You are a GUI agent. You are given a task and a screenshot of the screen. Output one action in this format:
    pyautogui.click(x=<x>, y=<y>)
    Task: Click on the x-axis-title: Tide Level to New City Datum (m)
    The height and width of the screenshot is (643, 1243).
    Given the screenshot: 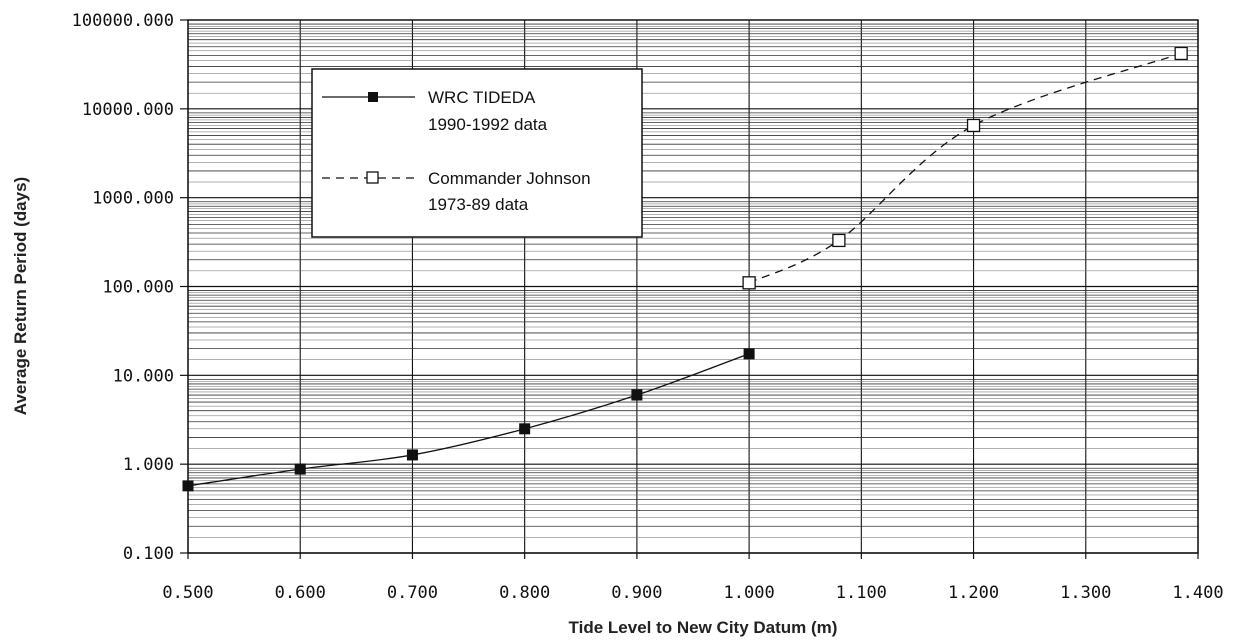 What is the action you would take?
    pyautogui.click(x=703, y=627)
    